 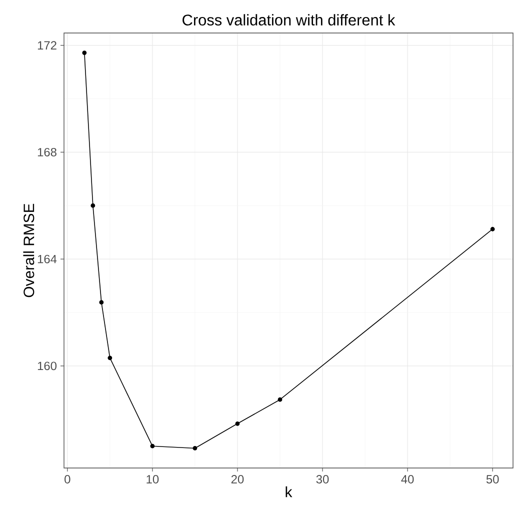 What do you see at coordinates (152, 479) in the screenshot?
I see `x-tick-label: 10` at bounding box center [152, 479].